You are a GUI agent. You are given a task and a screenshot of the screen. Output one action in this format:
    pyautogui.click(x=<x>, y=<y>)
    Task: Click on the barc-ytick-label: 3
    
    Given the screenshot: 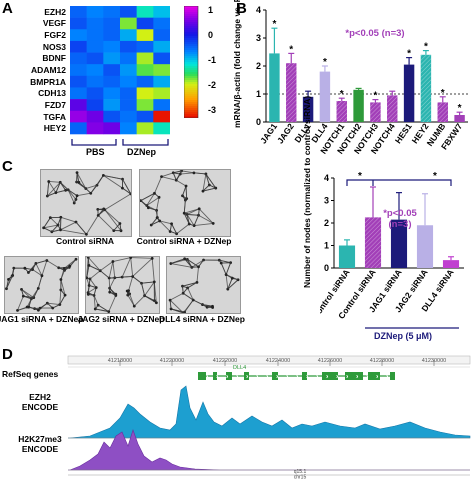 What is the action you would take?
    pyautogui.click(x=326, y=201)
    